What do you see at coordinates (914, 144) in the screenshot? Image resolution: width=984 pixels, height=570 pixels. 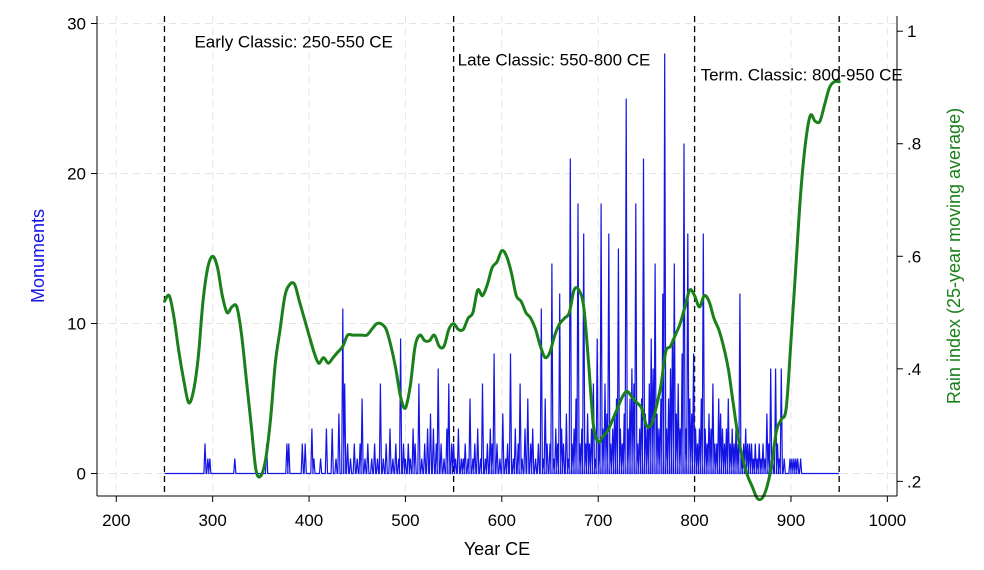 I see `right-tick-label-.8: .8` at bounding box center [914, 144].